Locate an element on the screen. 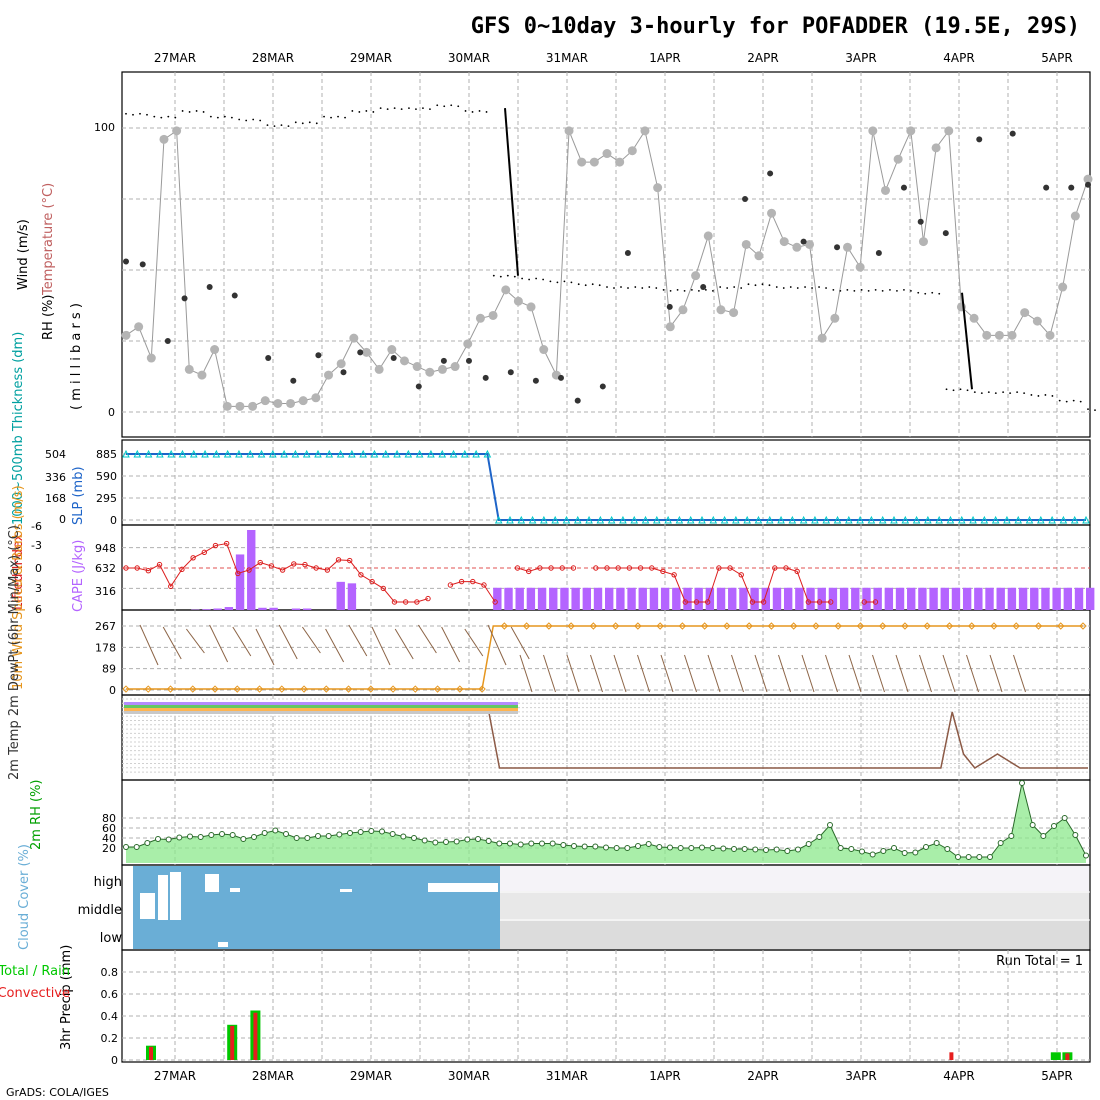 The height and width of the screenshot is (1100, 1100). li-ytick: 0 is located at coordinates (38, 568).